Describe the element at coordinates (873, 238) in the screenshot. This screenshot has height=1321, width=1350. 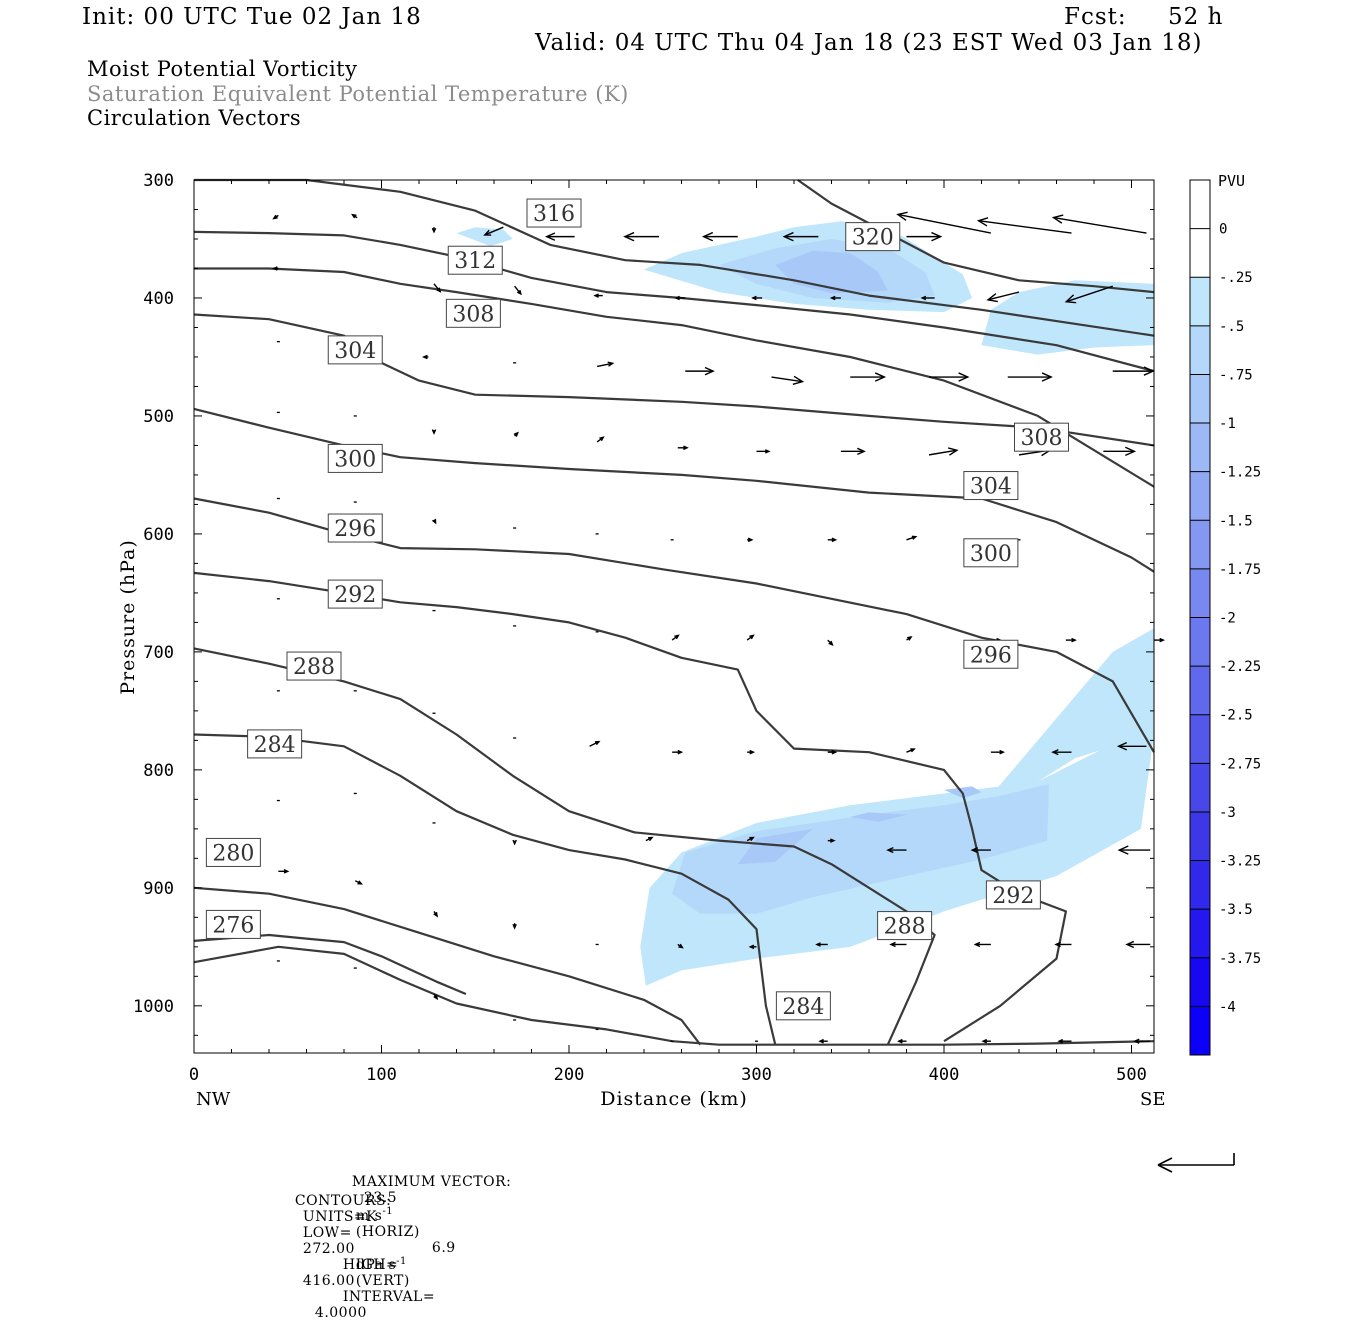
I see `contour-label-text: 320` at that location.